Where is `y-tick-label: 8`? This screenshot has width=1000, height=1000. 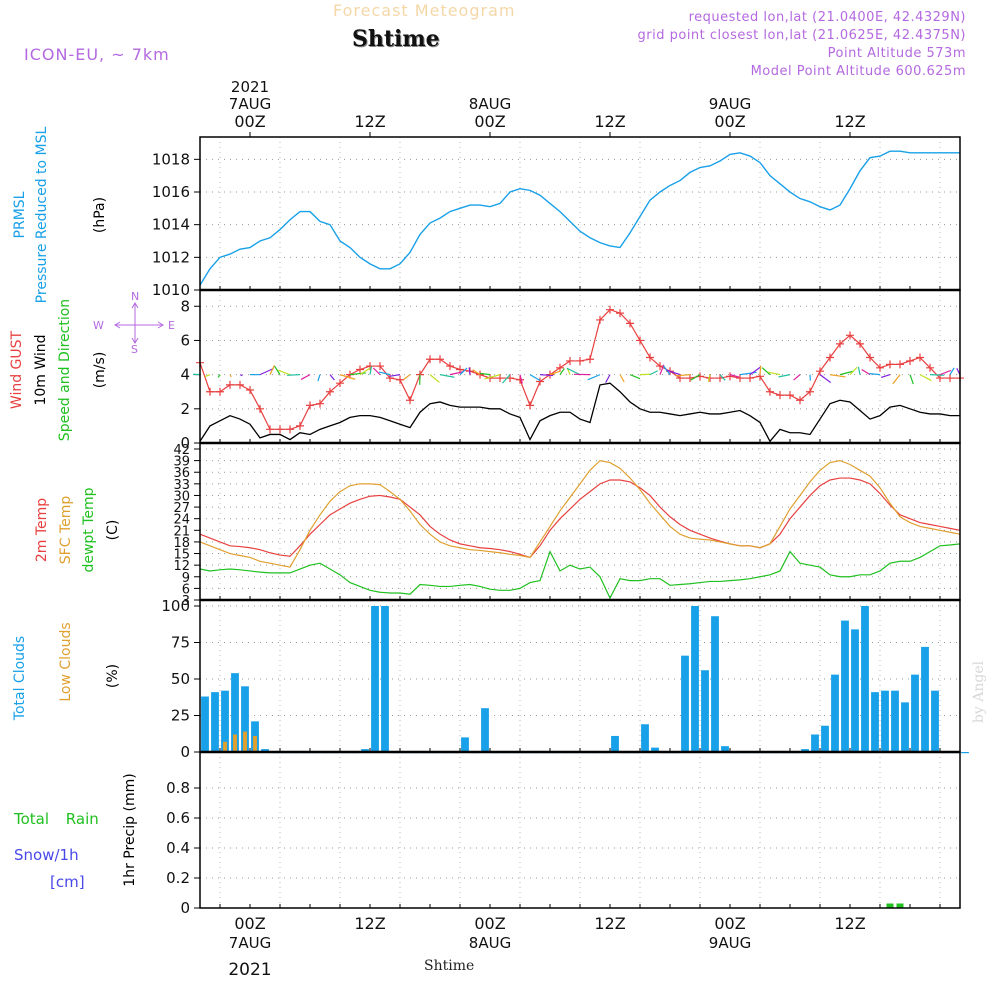 y-tick-label: 8 is located at coordinates (185, 306).